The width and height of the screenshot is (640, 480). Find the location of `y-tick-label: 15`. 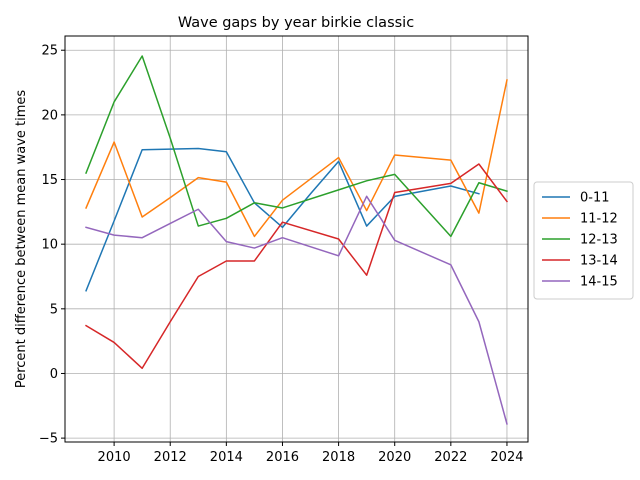

y-tick-label: 15 is located at coordinates (49, 180).